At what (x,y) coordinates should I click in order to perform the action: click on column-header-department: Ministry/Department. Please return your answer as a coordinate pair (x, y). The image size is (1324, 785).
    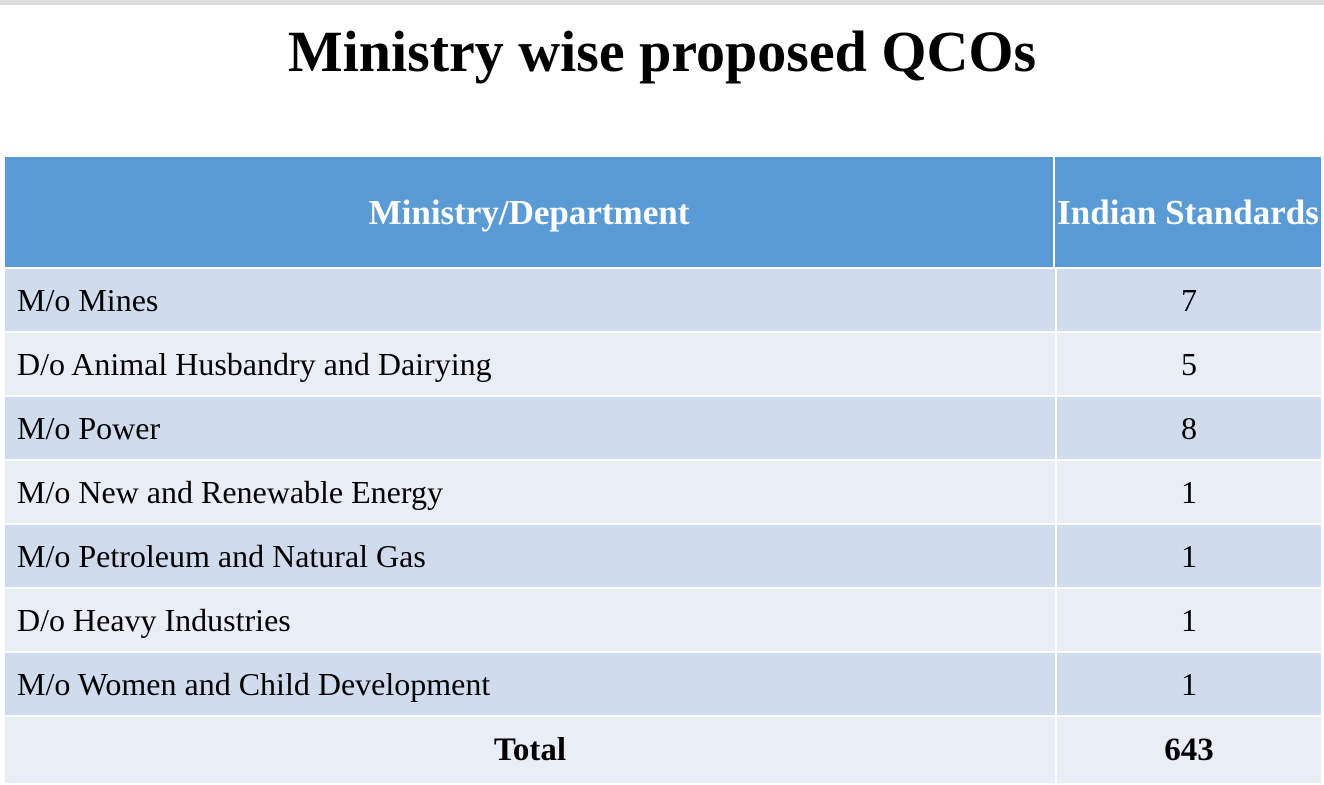
    Looking at the image, I should click on (530, 212).